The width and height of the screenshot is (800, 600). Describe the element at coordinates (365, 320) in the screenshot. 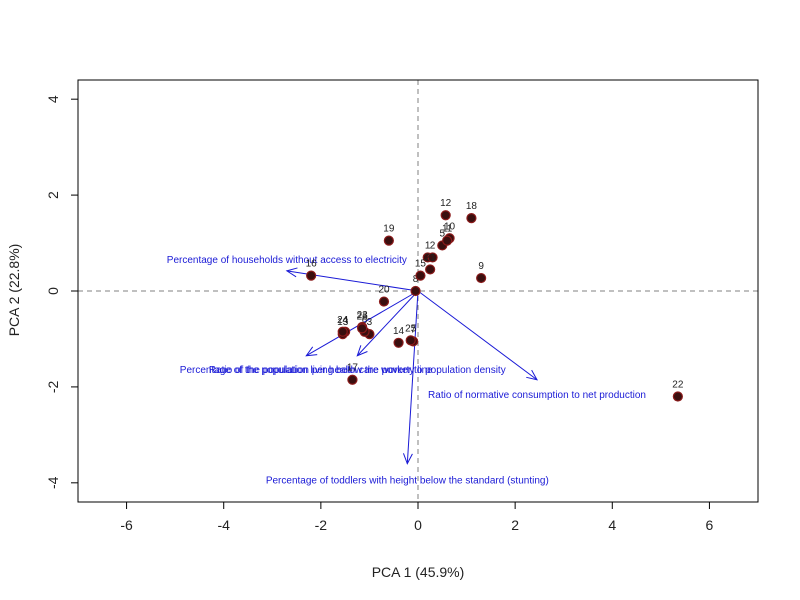

I see `point-label-6: 6` at that location.